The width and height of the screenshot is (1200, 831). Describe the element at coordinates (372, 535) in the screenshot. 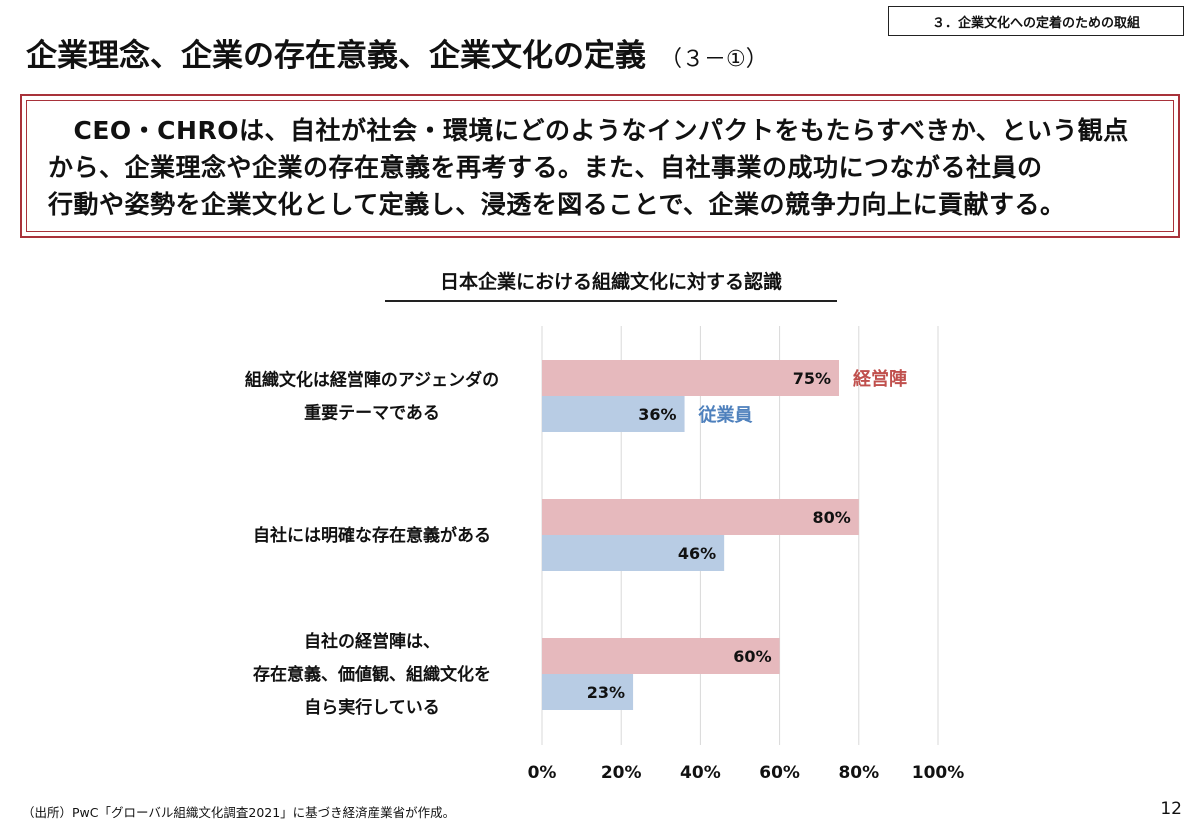

I see `category-label: 自社には明確な存在意義がある` at that location.